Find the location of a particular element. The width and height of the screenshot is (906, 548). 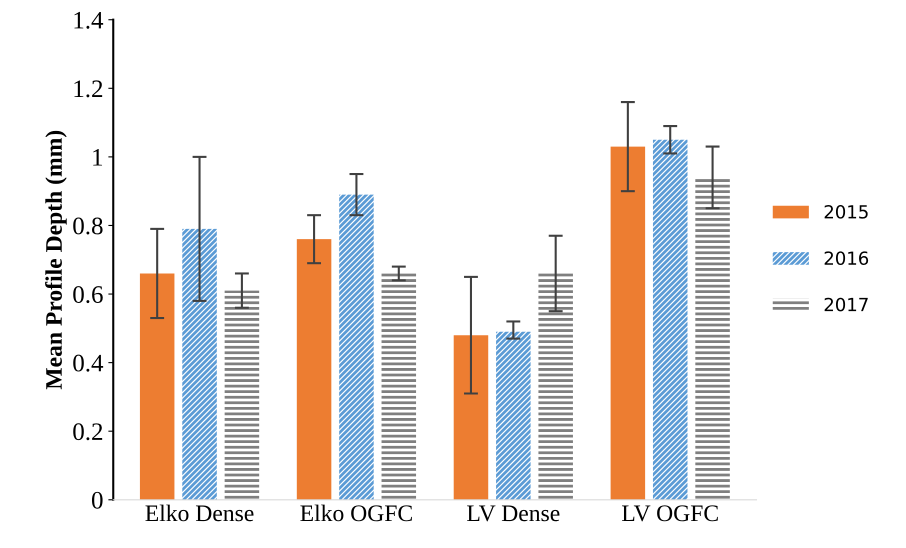

x-tick-label: Elko Dense is located at coordinates (199, 513).